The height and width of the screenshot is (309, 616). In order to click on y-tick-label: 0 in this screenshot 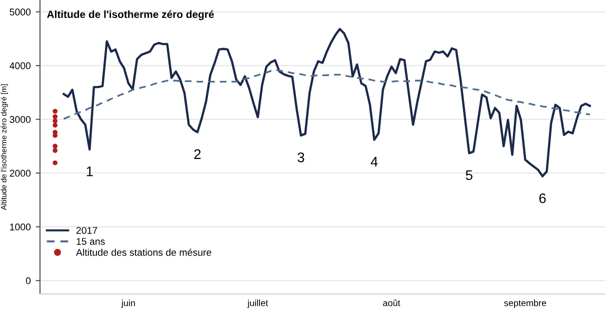, I will do `click(28, 280)`.